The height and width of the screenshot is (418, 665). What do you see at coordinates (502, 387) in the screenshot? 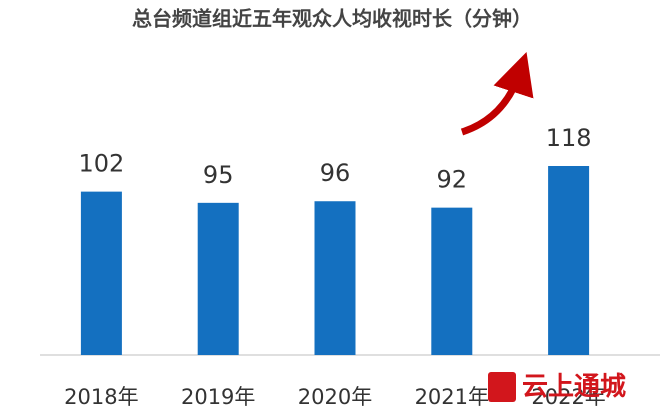
I see `logo-icon` at bounding box center [502, 387].